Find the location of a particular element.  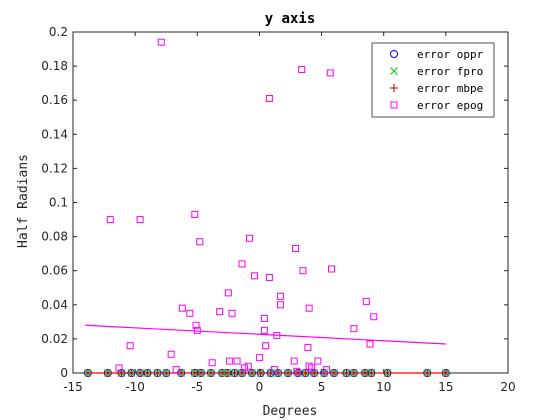

y-tick-label: 0.16 is located at coordinates (54, 100).